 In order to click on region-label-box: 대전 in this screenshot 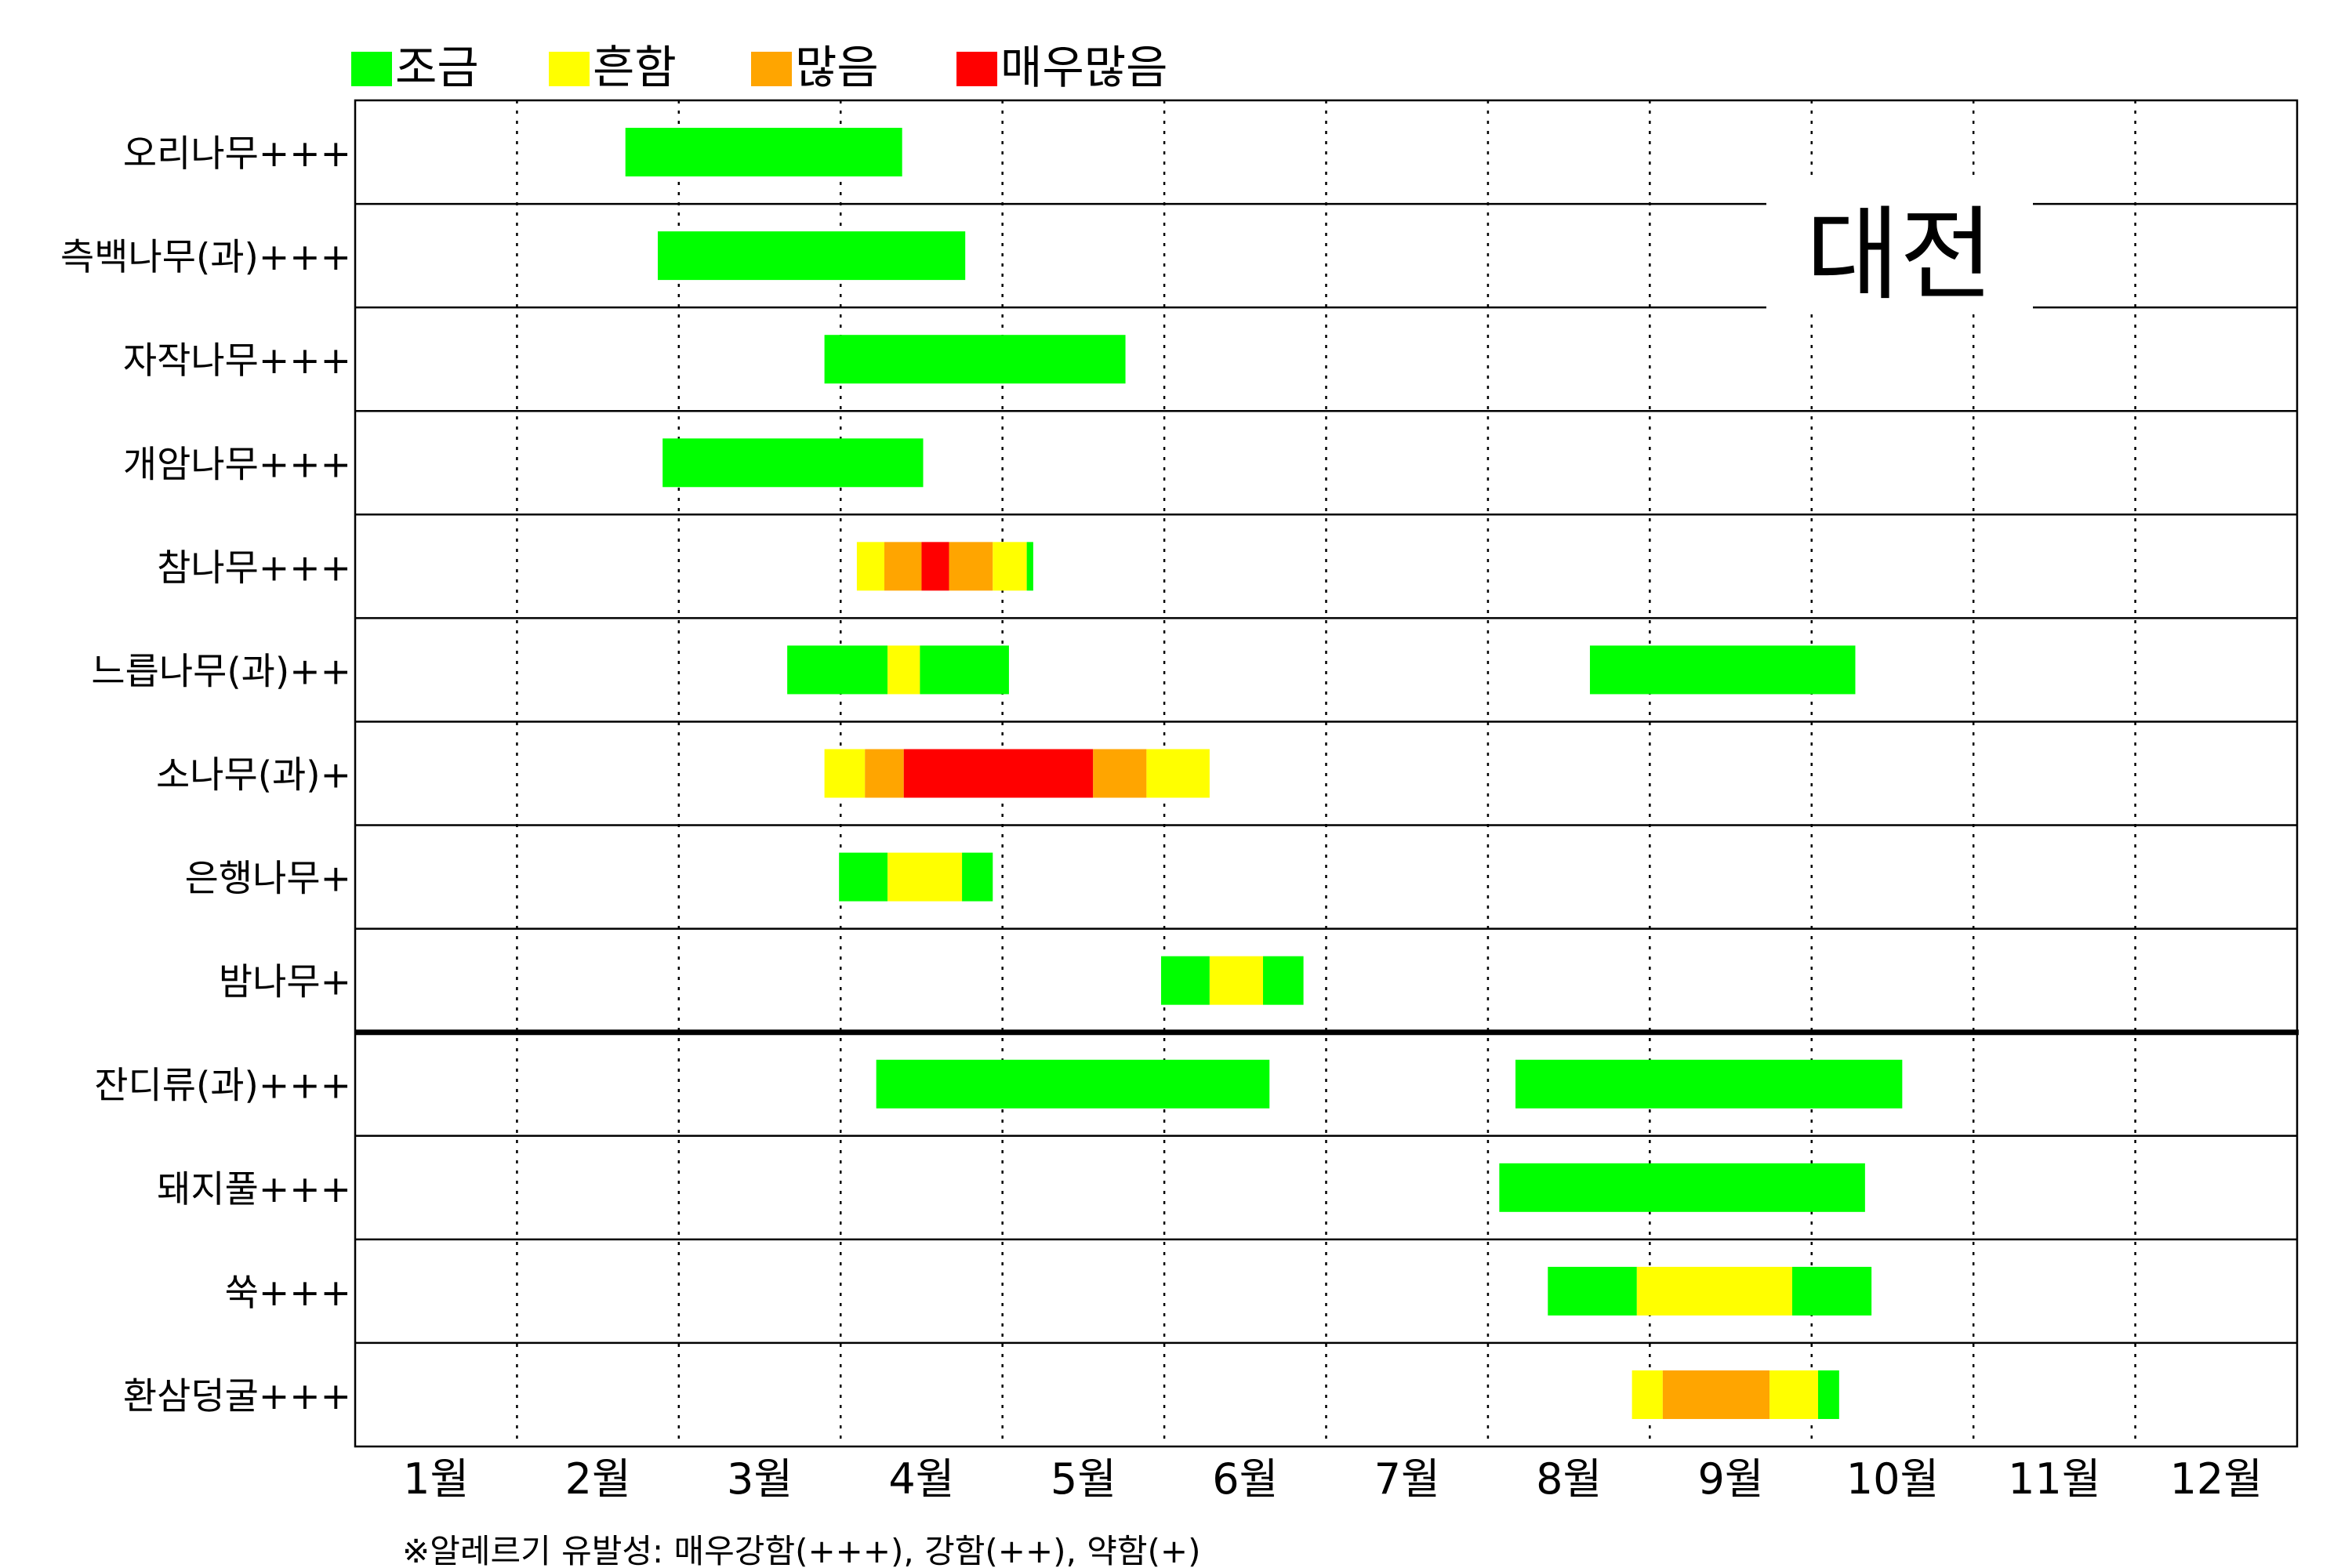, I will do `click(1899, 247)`.